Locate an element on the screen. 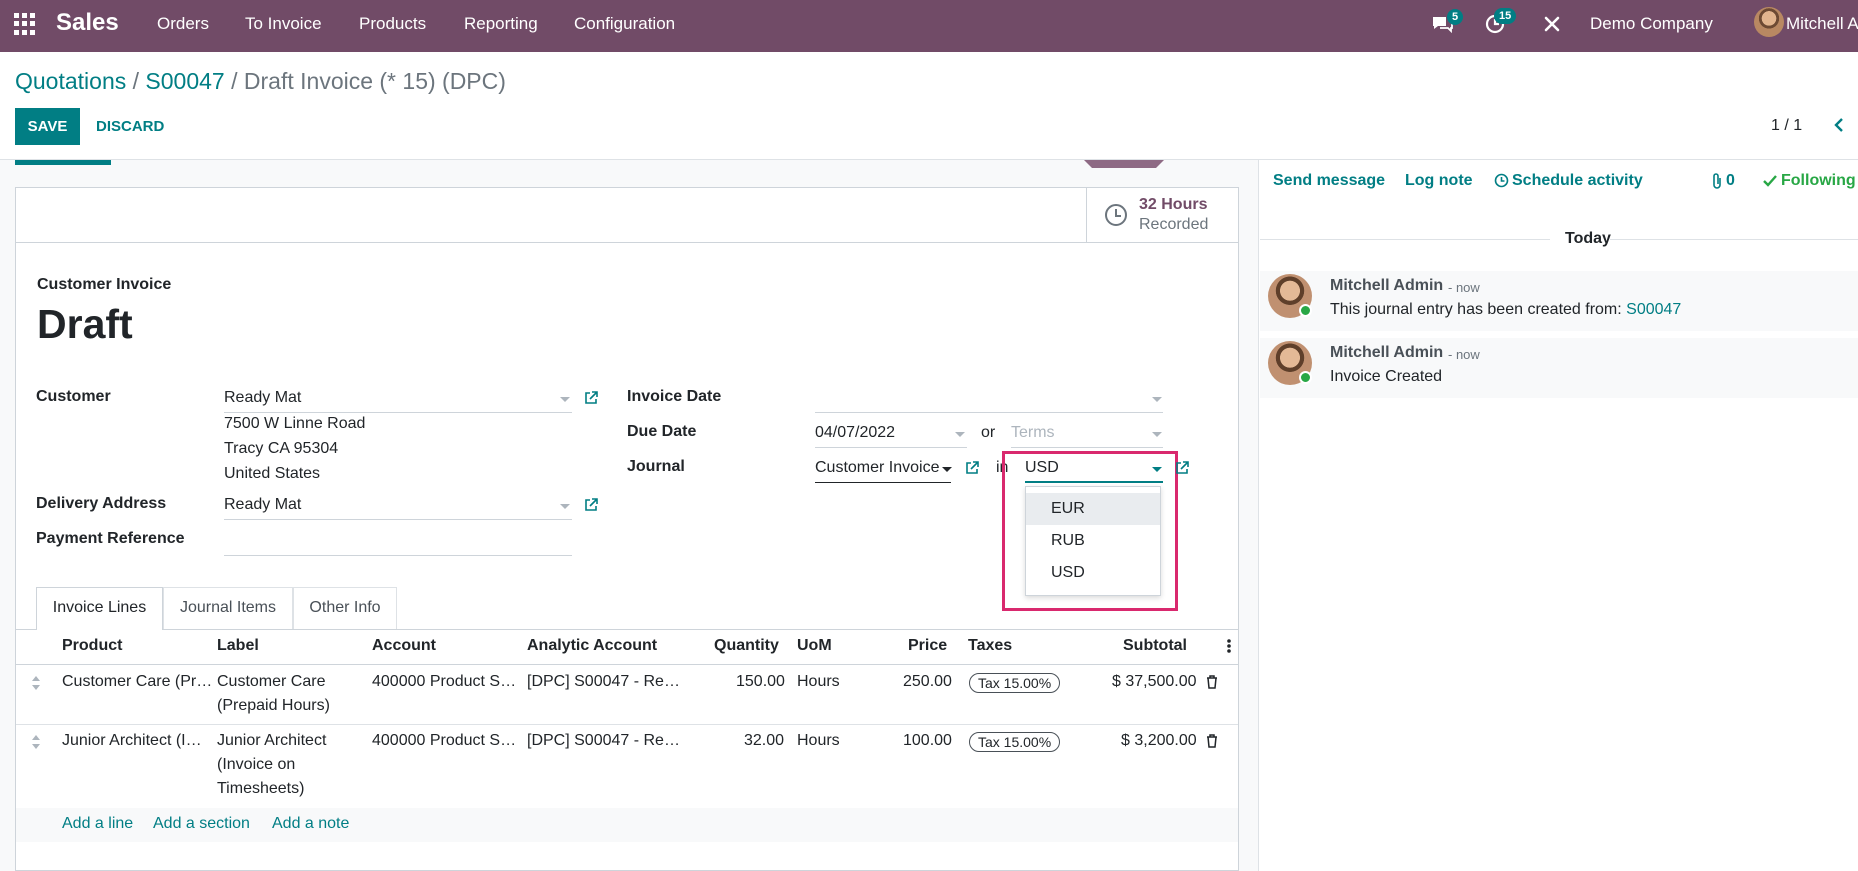 This screenshot has height=871, width=1858. cell-quantity: 32.00 is located at coordinates (764, 740).